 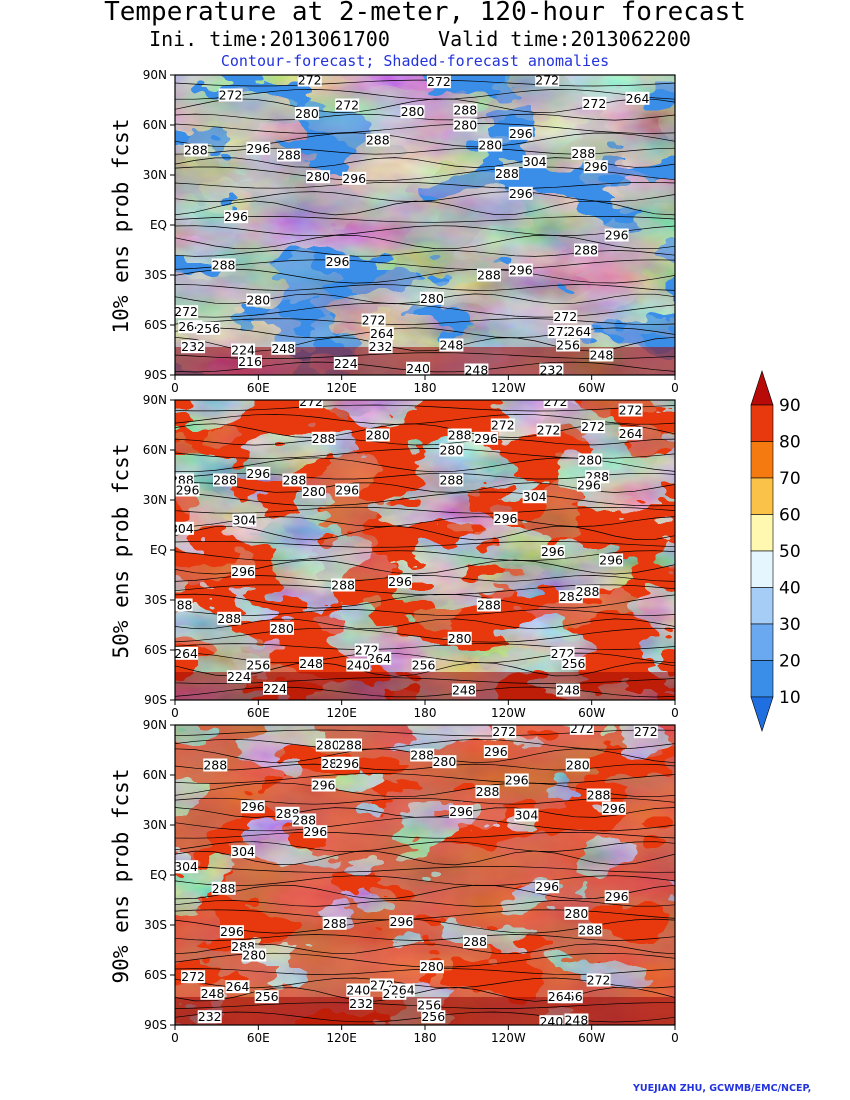 I want to click on colorbar-level-label: 80, so click(x=790, y=443).